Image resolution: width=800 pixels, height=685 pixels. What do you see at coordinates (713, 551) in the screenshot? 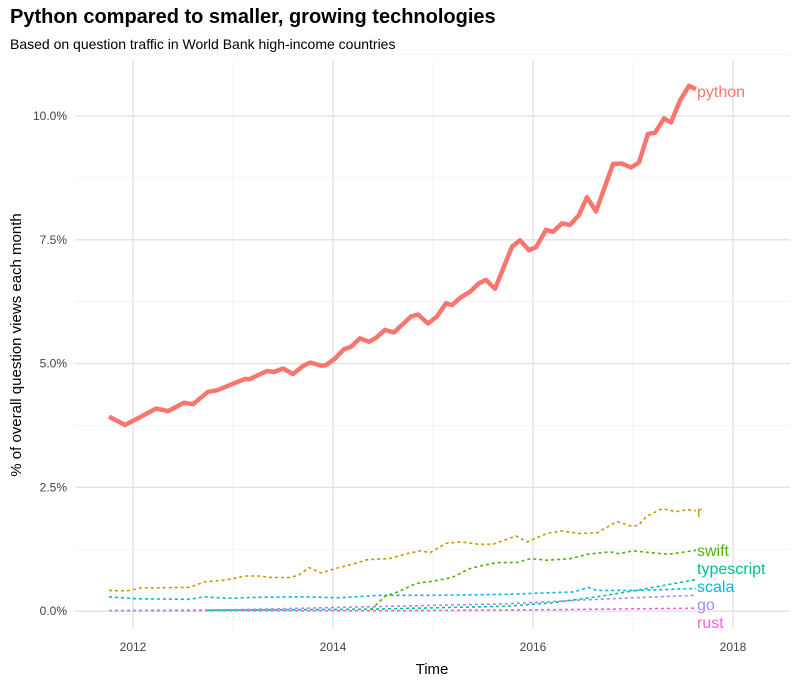
I see `series-label-swift: swift` at bounding box center [713, 551].